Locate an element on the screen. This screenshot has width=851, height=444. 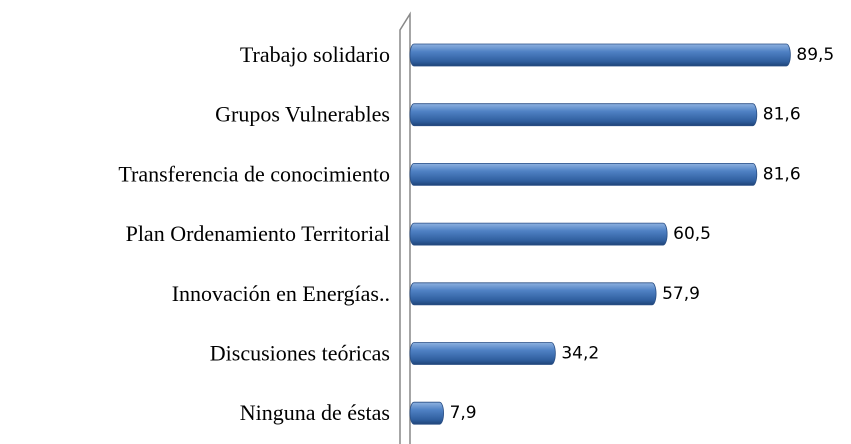
category-label: Ninguna de éstas is located at coordinates (315, 412).